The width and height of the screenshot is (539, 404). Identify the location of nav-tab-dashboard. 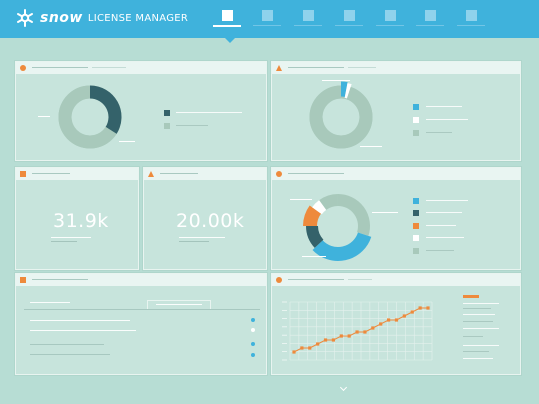
(228, 20).